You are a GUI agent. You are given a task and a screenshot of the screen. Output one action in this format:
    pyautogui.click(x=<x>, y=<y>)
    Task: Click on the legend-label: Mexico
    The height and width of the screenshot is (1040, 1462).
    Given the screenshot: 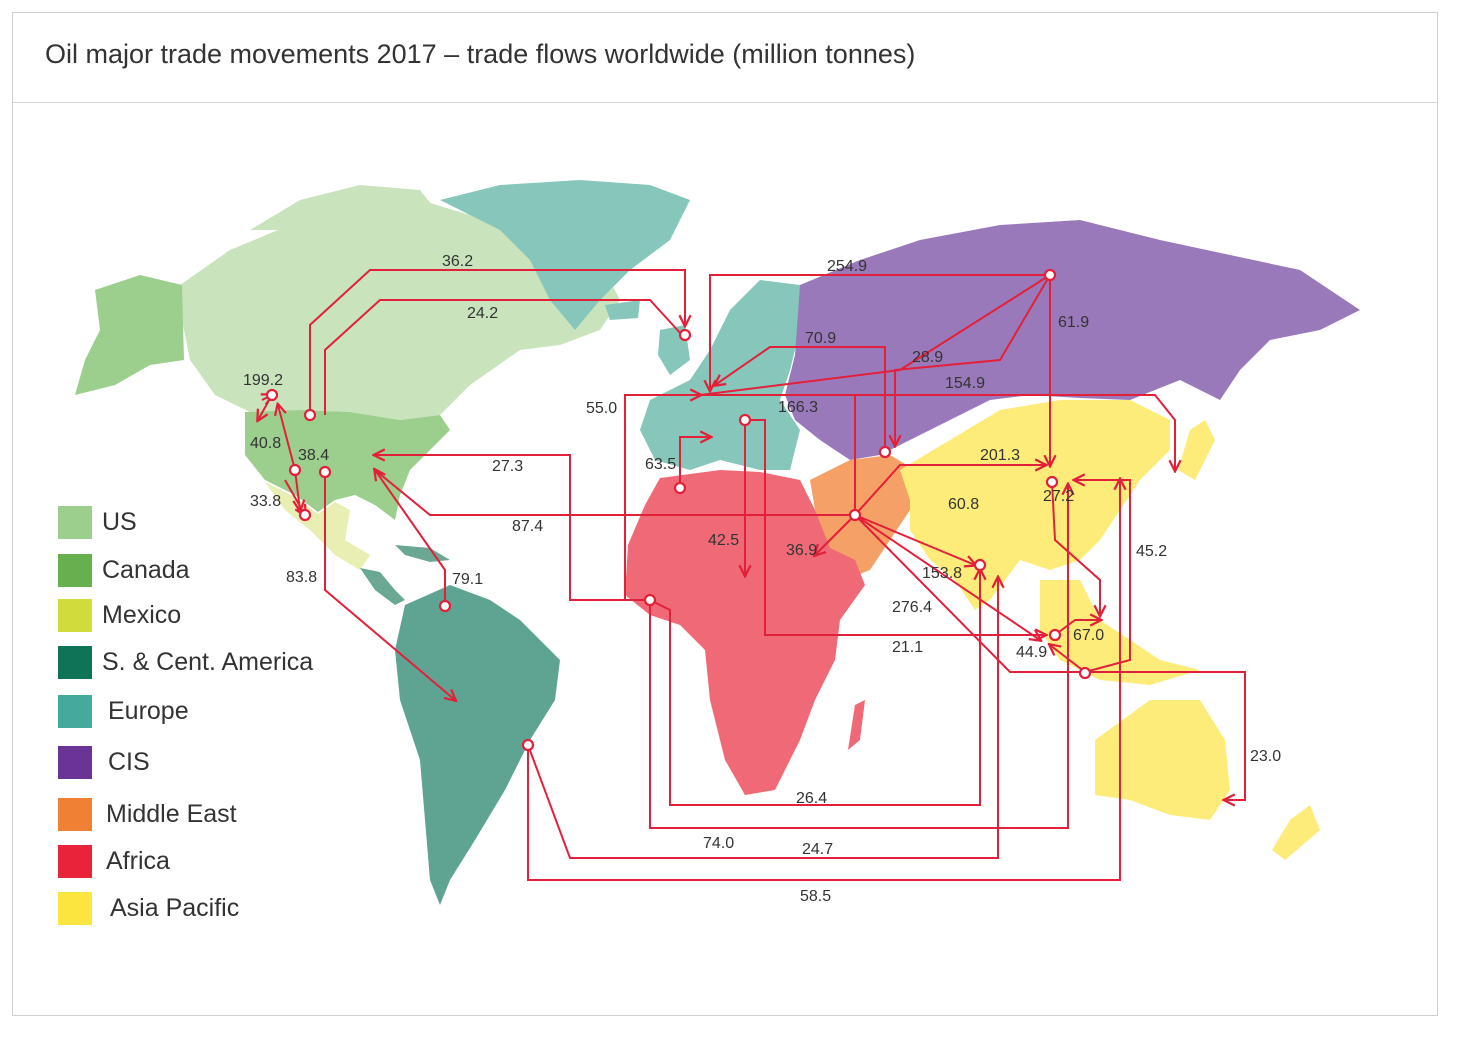 What is the action you would take?
    pyautogui.click(x=142, y=614)
    